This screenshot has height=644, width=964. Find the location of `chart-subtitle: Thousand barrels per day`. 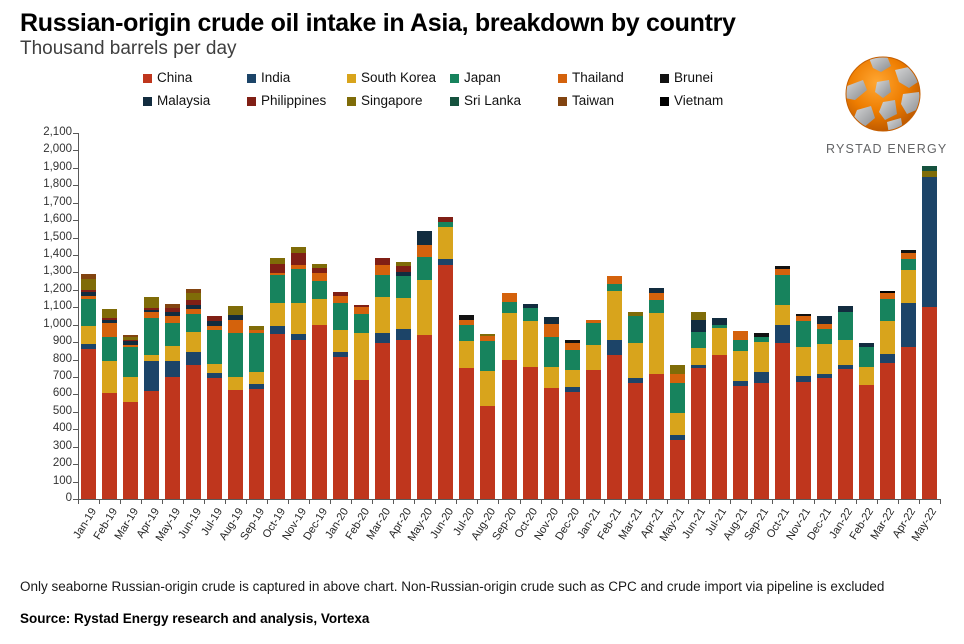

chart-subtitle: Thousand barrels per day is located at coordinates (128, 48).